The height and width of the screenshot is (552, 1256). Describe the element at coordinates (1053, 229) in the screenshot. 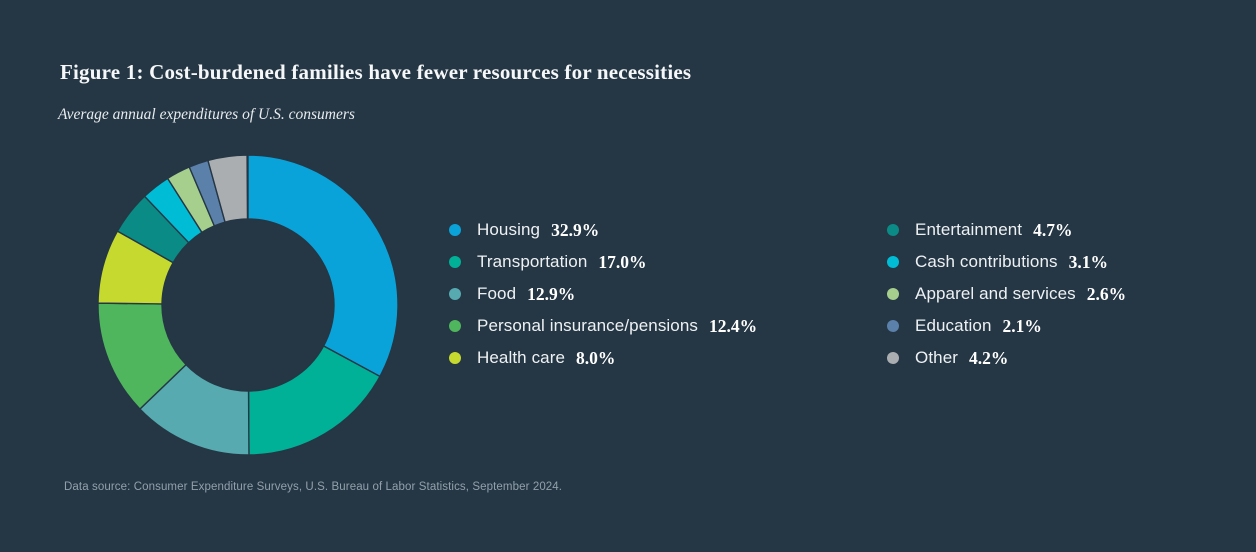

I see `legend-value-entertainment: 4.7%` at that location.